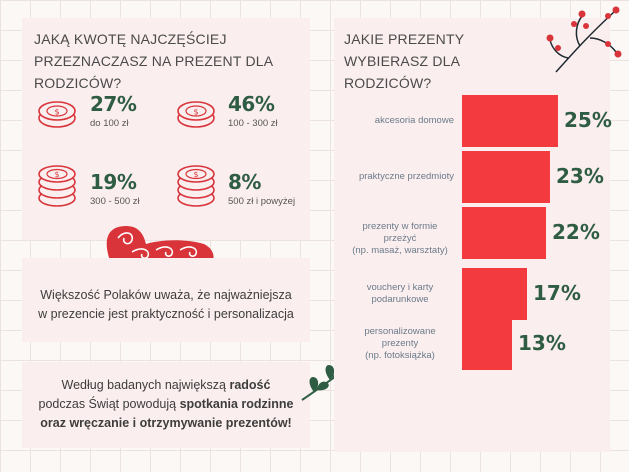  Describe the element at coordinates (542, 343) in the screenshot. I see `gift-bar-value: 13%` at that location.